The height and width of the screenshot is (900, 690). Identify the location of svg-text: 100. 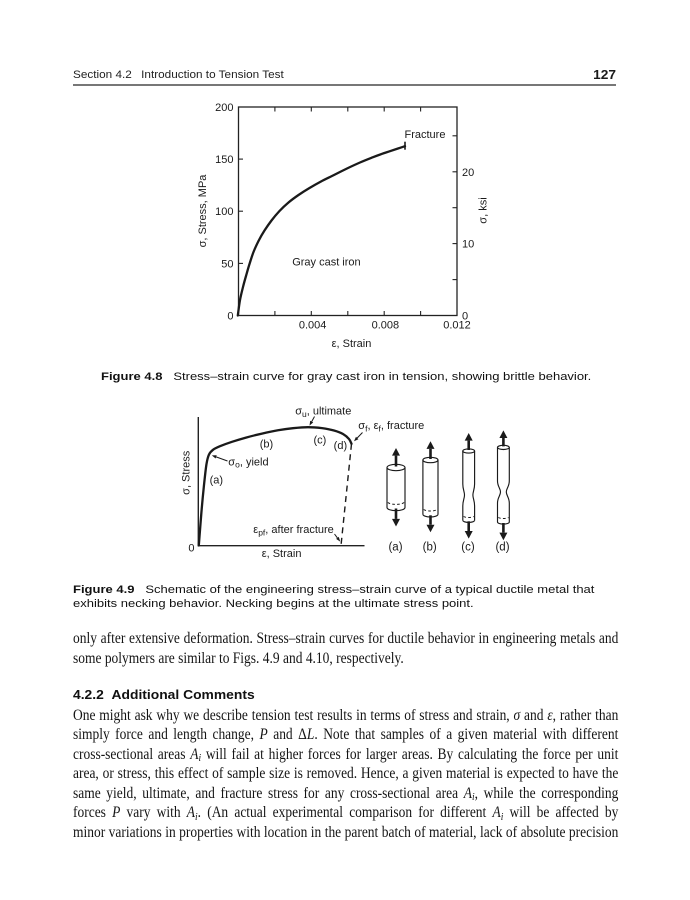
(224, 212).